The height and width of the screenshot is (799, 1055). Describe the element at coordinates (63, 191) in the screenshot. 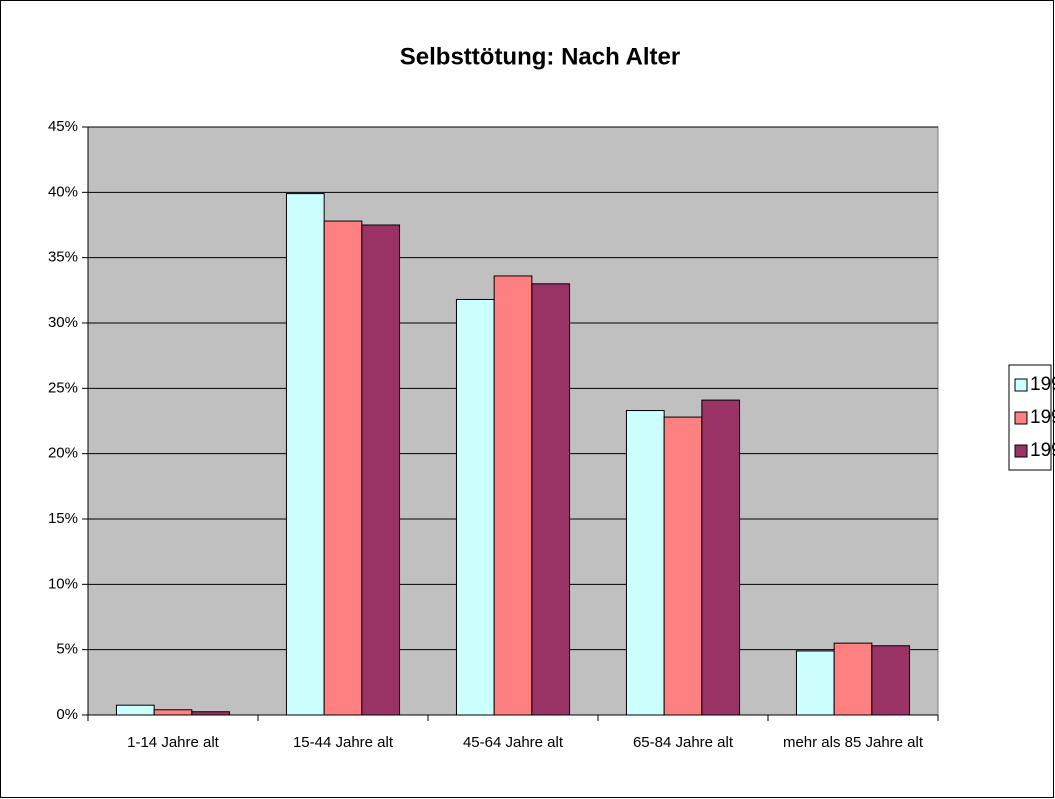

I see `y-tick-label: 40%` at that location.